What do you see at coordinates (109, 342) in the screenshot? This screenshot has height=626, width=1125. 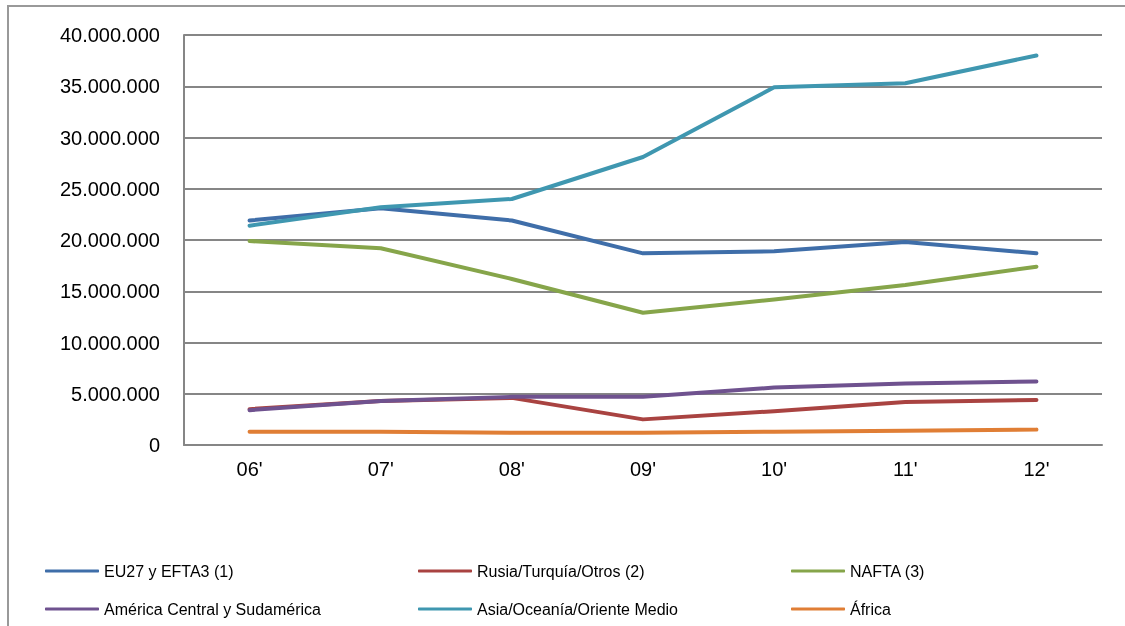 I see `y-tick-label: 10.000.000` at bounding box center [109, 342].